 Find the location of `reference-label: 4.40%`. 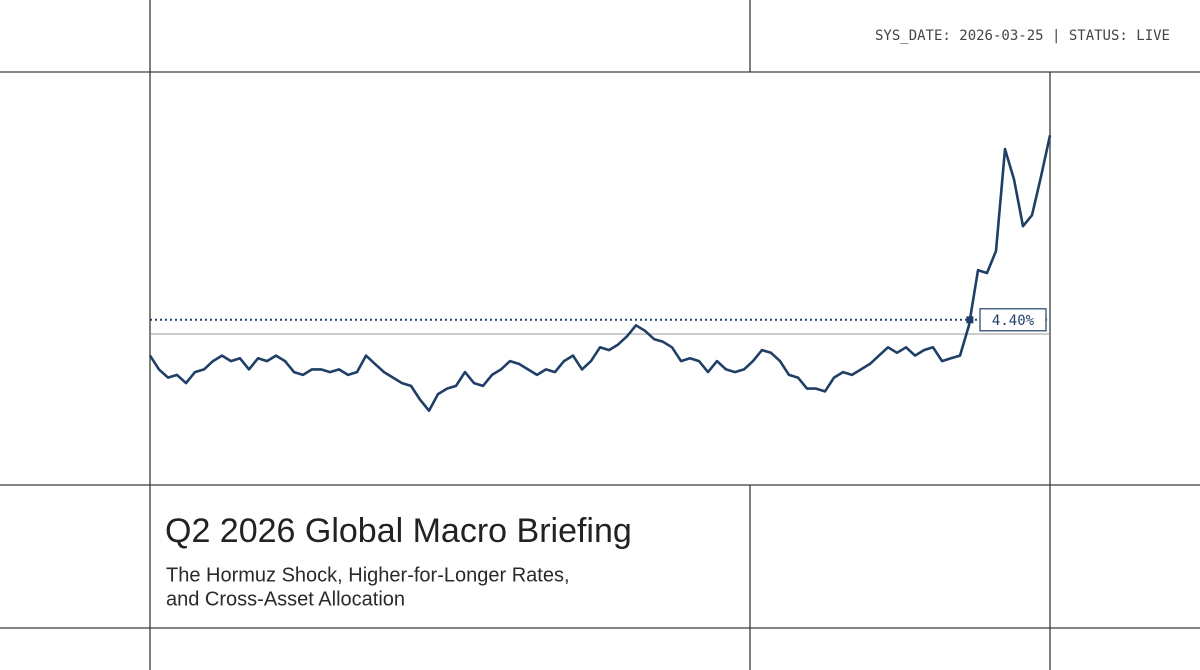

reference-label: 4.40% is located at coordinates (1013, 321).